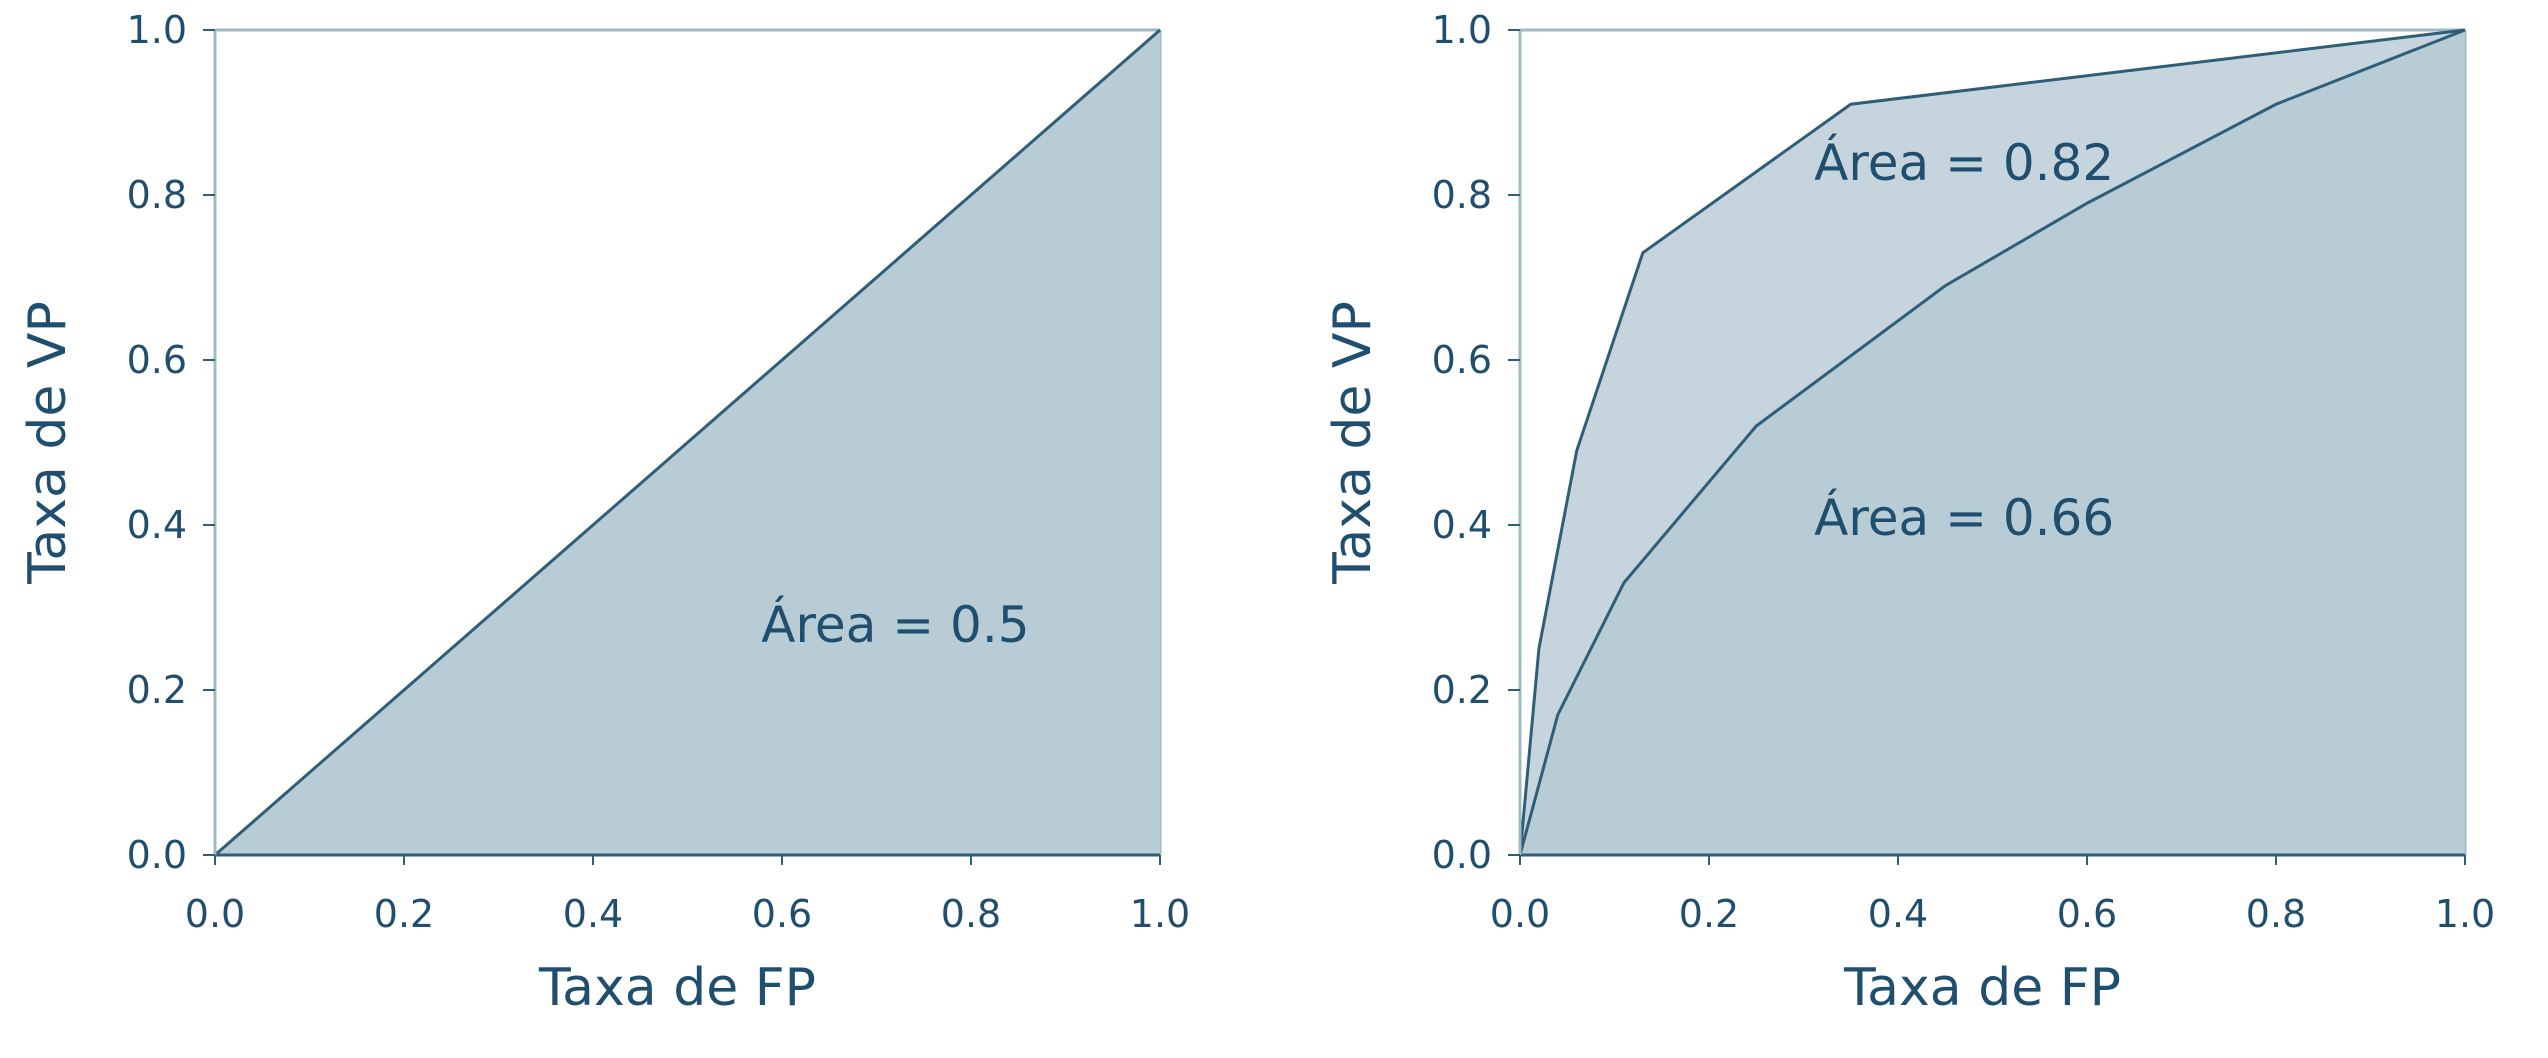 Image resolution: width=2548 pixels, height=1058 pixels. I want to click on area-annotation: Área = 0.82, so click(1964, 162).